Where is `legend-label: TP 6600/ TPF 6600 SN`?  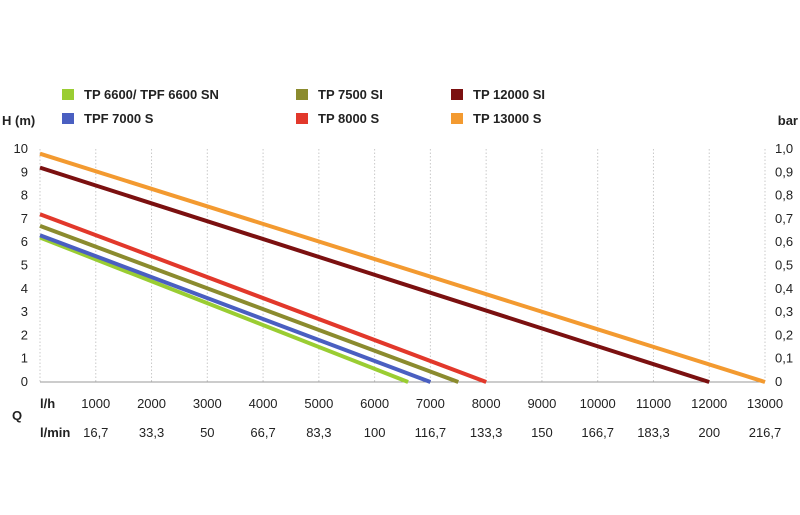 legend-label: TP 6600/ TPF 6600 SN is located at coordinates (151, 94).